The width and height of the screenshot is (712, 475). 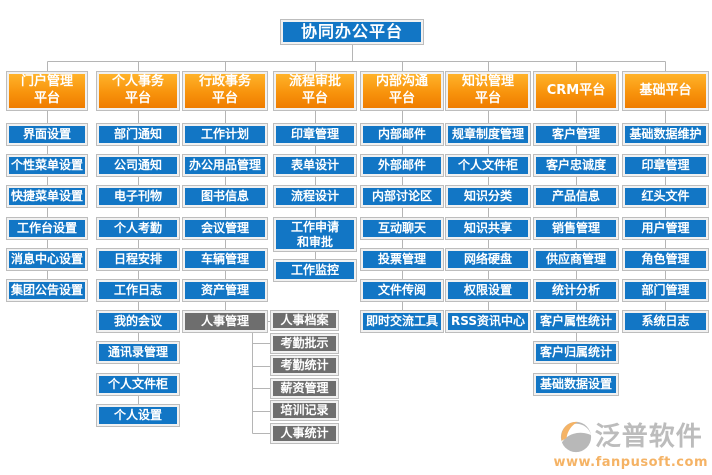 I want to click on module-node: 办公用品管理, so click(x=225, y=165).